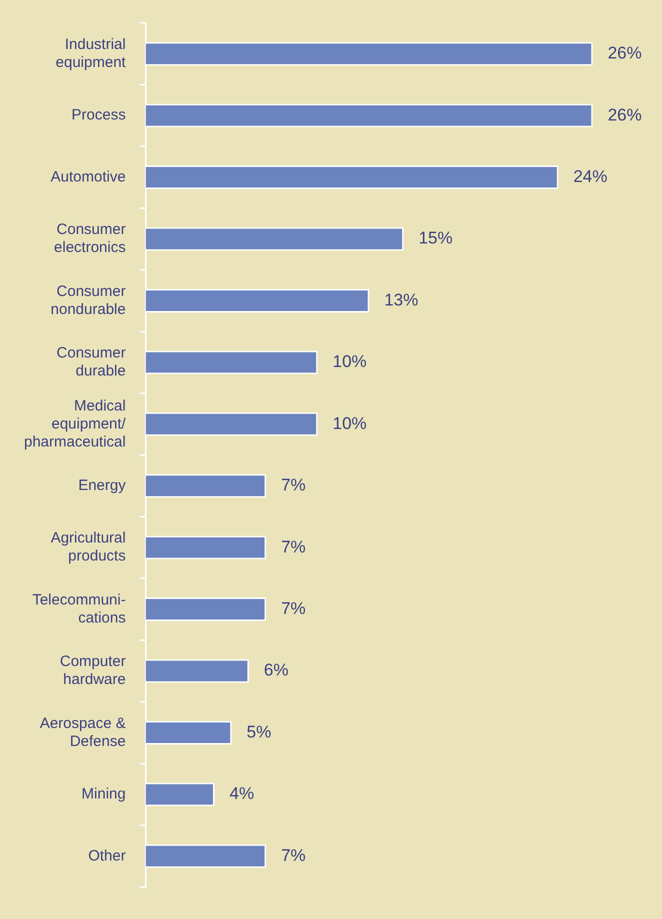 The width and height of the screenshot is (662, 919). Describe the element at coordinates (75, 423) in the screenshot. I see `y-tick-label: Medical equipment/pharmaceutical` at that location.